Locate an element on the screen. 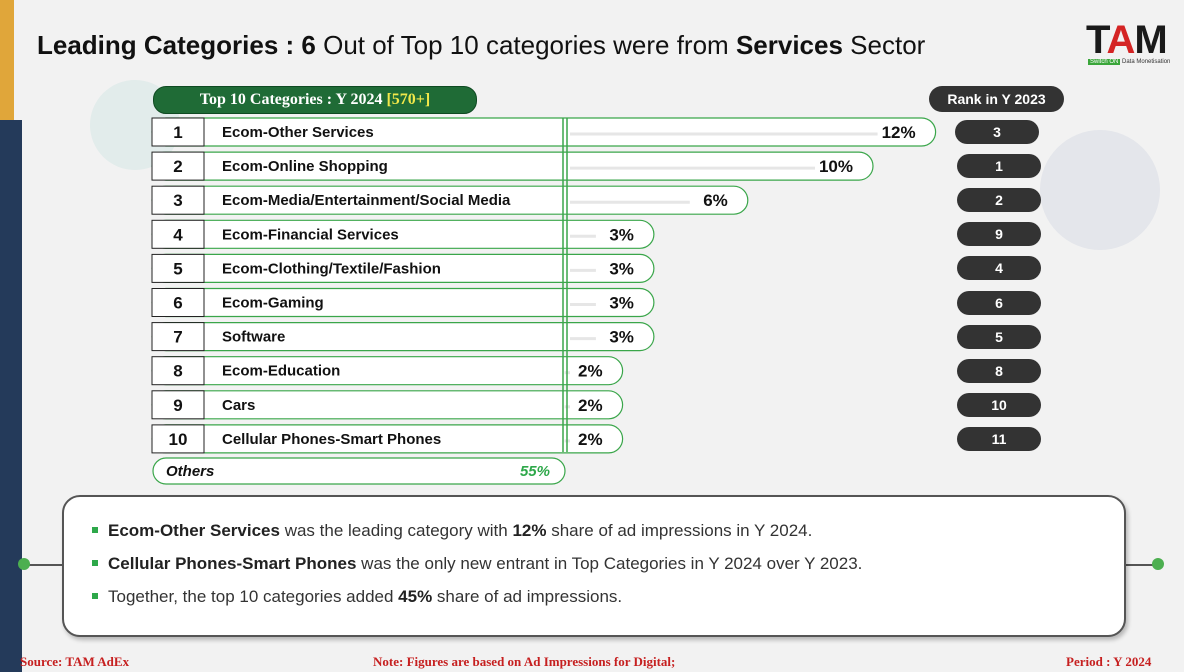 This screenshot has width=1184, height=672. left-connector is located at coordinates (46, 565).